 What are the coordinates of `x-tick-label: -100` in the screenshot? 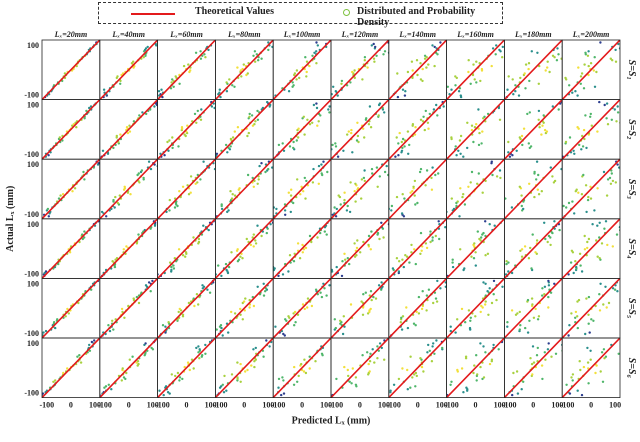 It's located at (46, 405).